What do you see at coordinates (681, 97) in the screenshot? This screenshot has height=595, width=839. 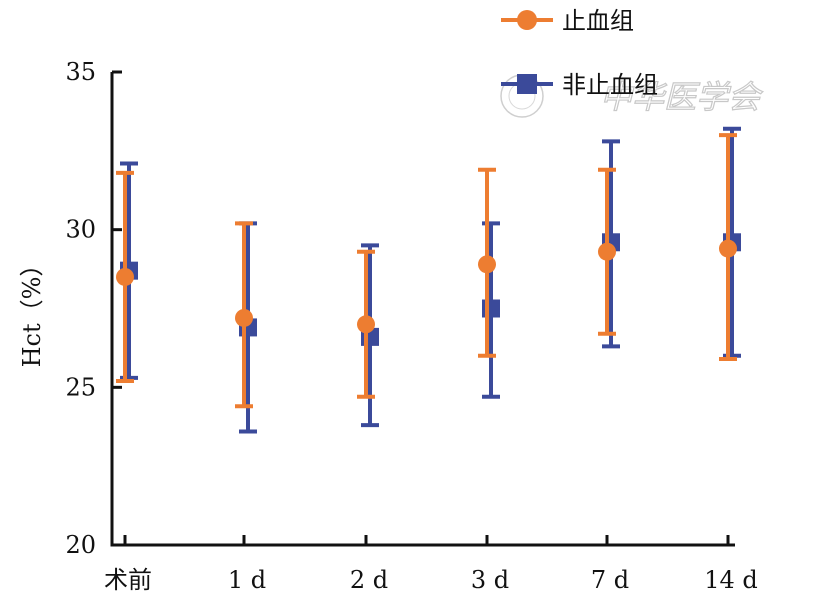 I see `watermark-text: 中华医学会` at bounding box center [681, 97].